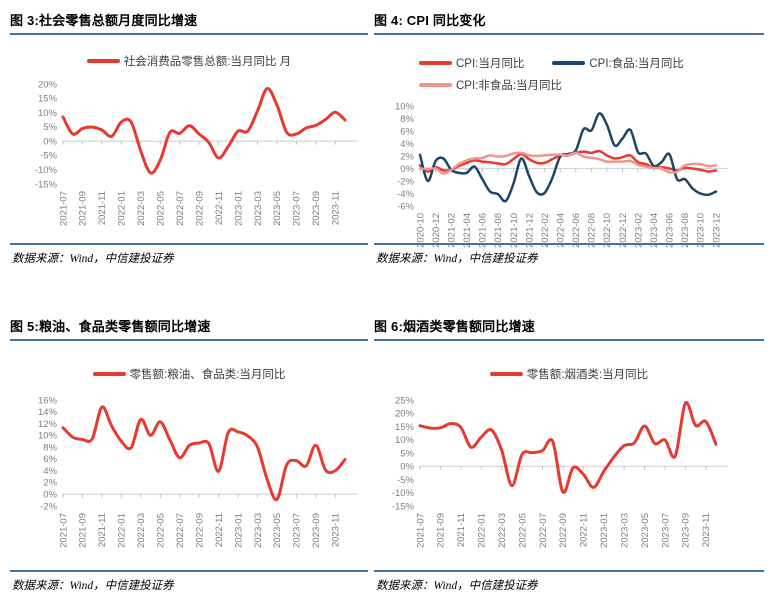  What do you see at coordinates (545, 230) in the screenshot?
I see `x-axis-label: 2022-02` at bounding box center [545, 230].